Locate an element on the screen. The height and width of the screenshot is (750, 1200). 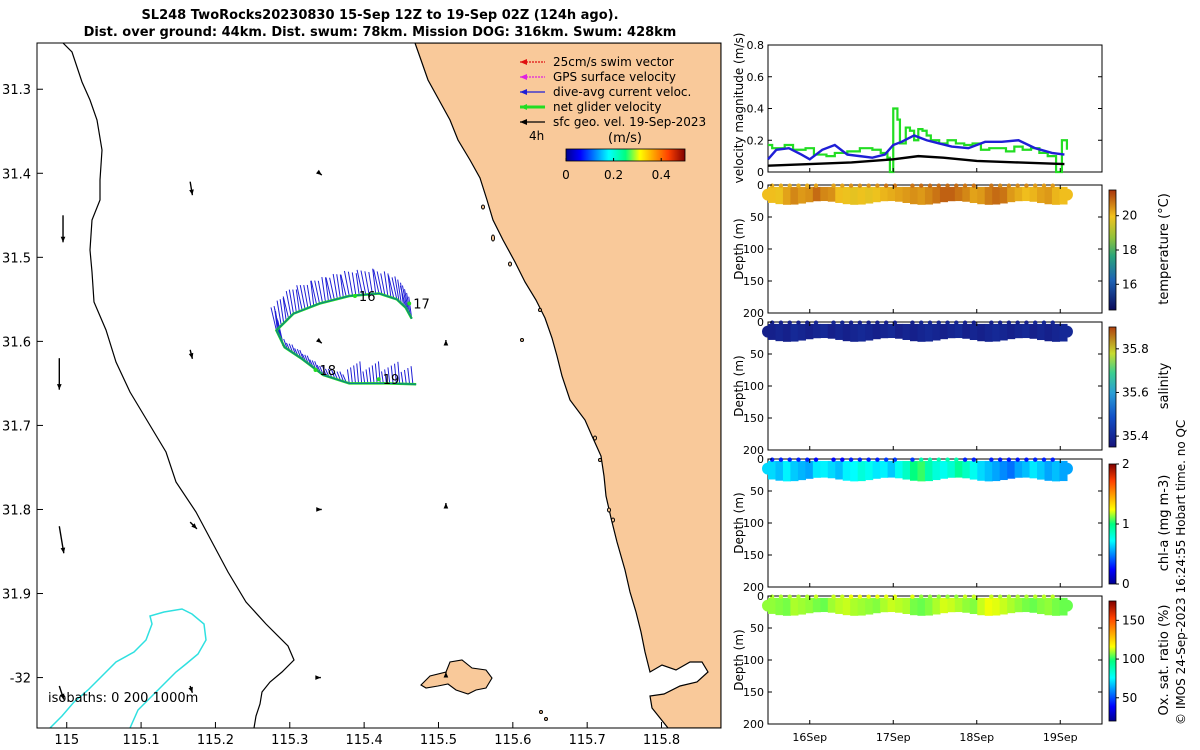
section-colorbar-label: salinity is located at coordinates (1164, 385).